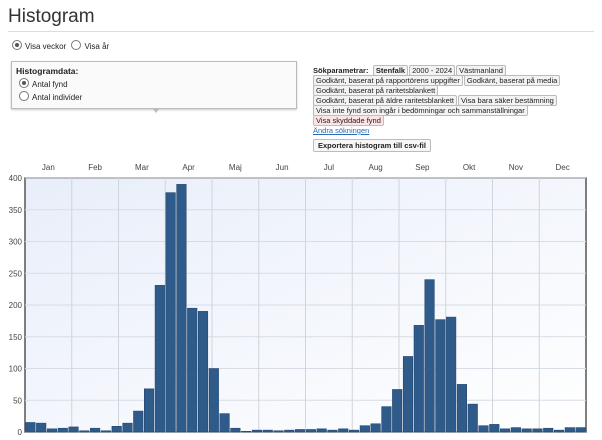 The height and width of the screenshot is (440, 602). What do you see at coordinates (376, 167) in the screenshot?
I see `month-label: Aug` at bounding box center [376, 167].